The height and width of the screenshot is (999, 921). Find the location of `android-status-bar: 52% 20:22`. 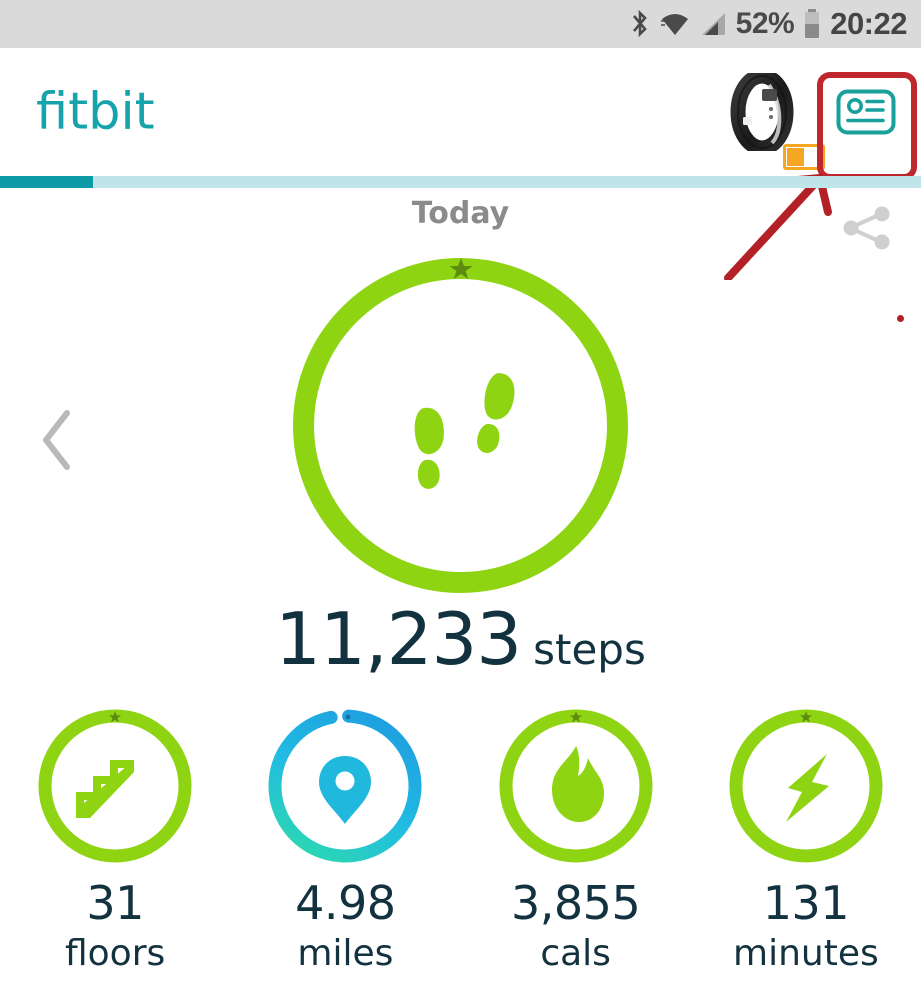

android-status-bar: 52% 20:22 is located at coordinates (460, 24).